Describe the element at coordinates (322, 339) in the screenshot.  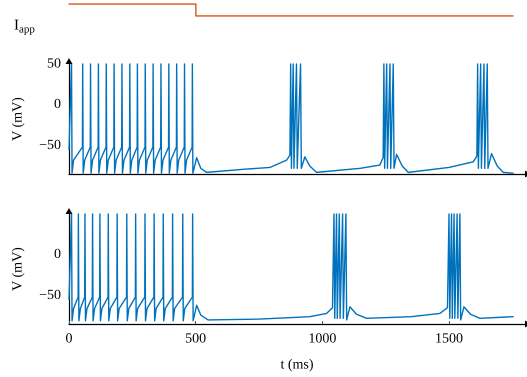
I see `x-tick-label: 1000` at that location.